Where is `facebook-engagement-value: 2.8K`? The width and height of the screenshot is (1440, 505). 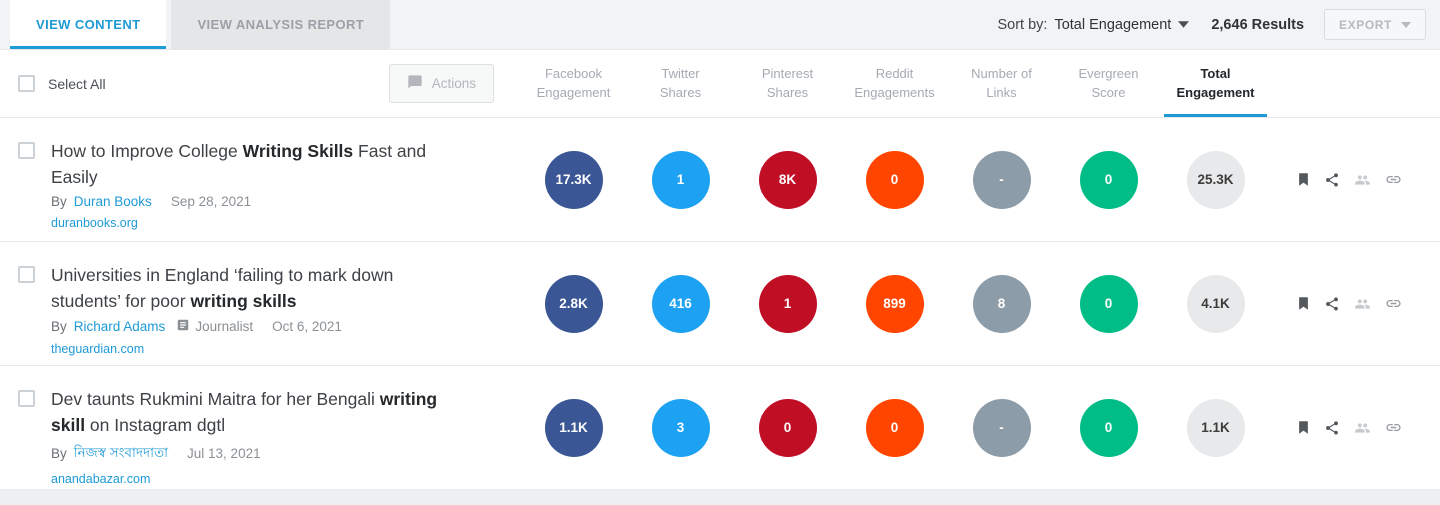
facebook-engagement-value: 2.8K is located at coordinates (573, 303).